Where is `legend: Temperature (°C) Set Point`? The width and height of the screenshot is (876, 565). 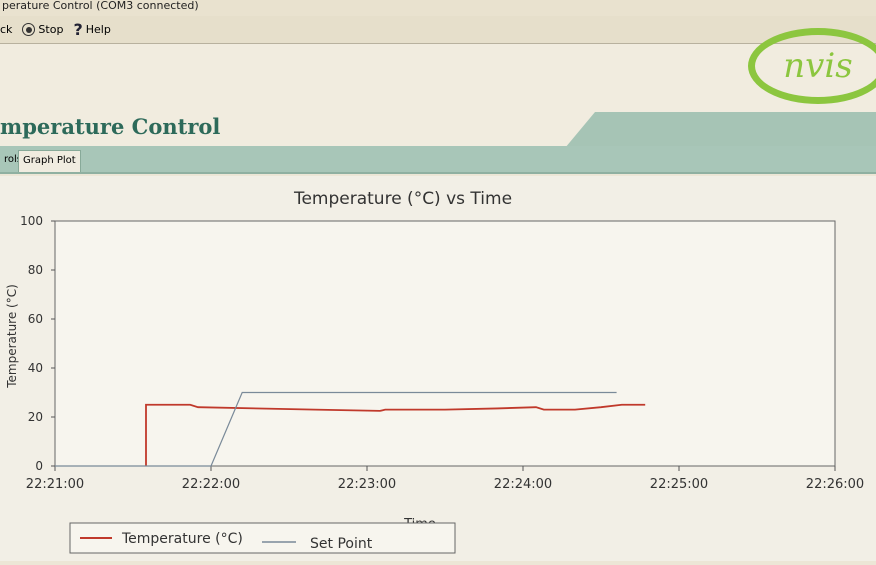
legend: Temperature (°C) Set Point is located at coordinates (262, 538).